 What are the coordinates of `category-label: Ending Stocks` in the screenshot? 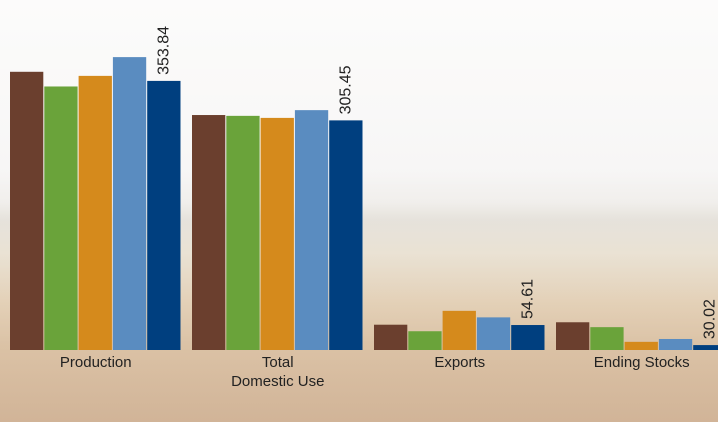 It's located at (641, 362).